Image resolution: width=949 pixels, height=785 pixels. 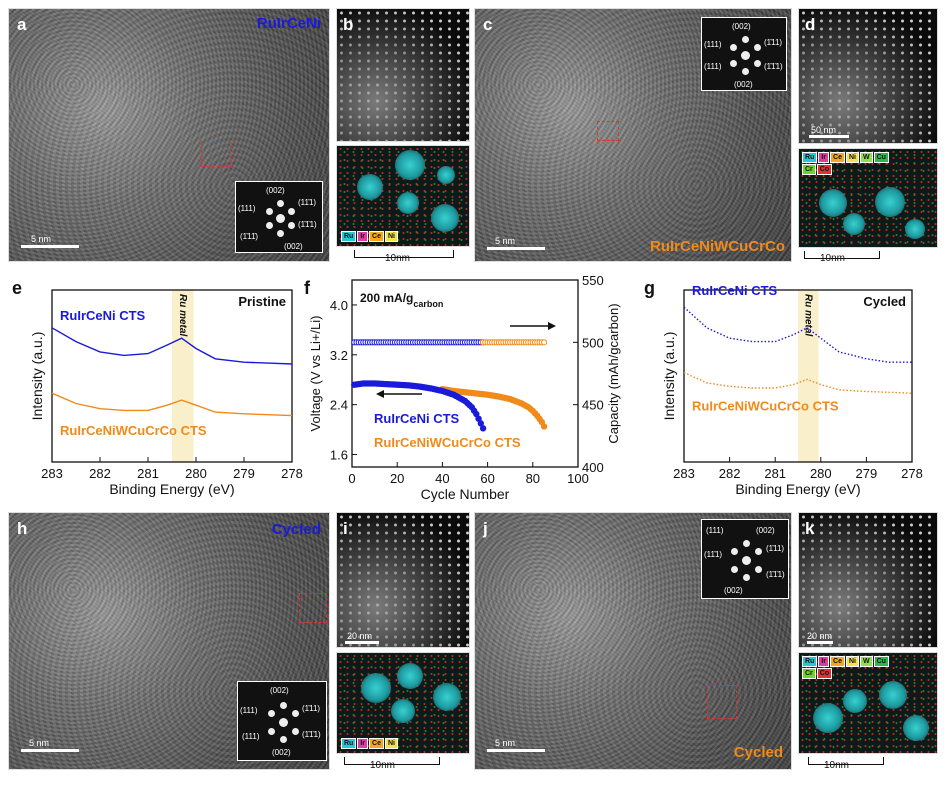 I want to click on x-tick-label: 100, so click(x=578, y=478).